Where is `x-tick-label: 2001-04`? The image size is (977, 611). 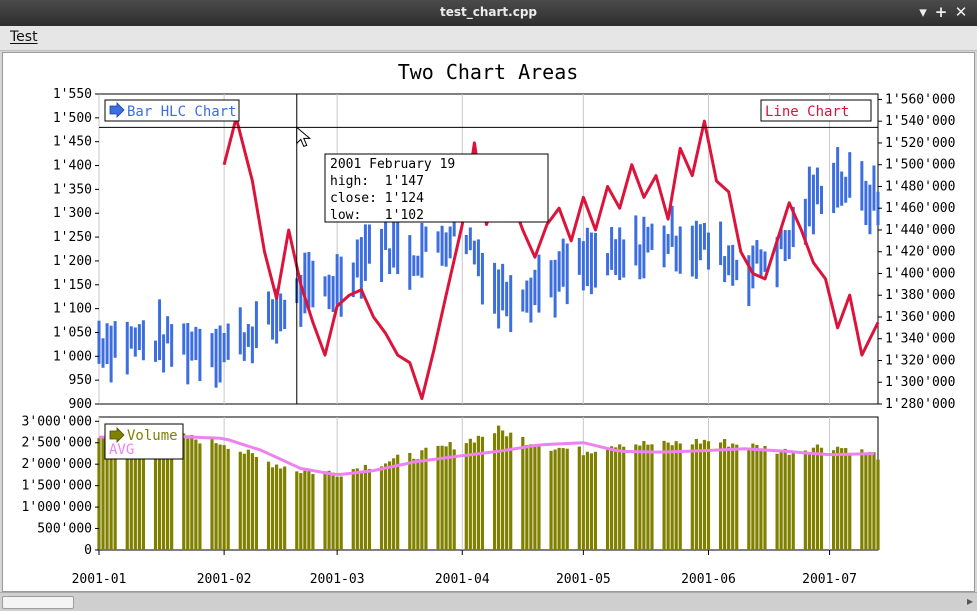 x-tick-label: 2001-04 is located at coordinates (462, 579).